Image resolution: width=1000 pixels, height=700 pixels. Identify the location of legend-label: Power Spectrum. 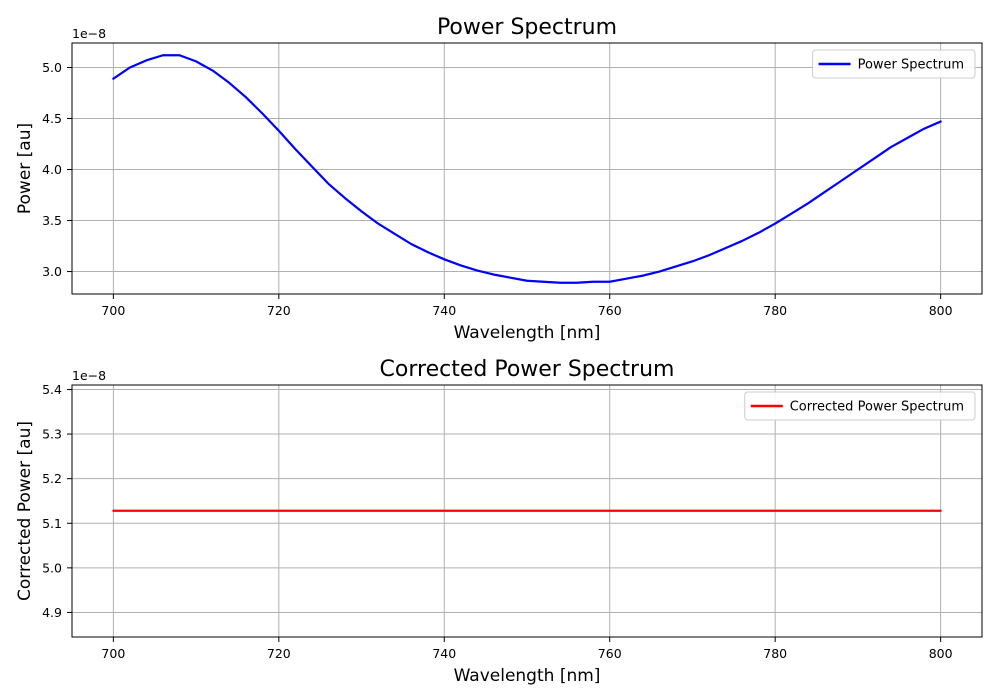
(911, 65).